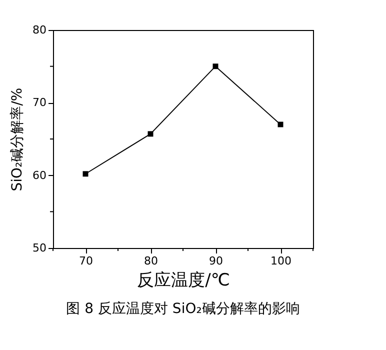 This screenshot has height=350, width=386. What do you see at coordinates (39, 248) in the screenshot?
I see `y-tick-label: 50` at bounding box center [39, 248].